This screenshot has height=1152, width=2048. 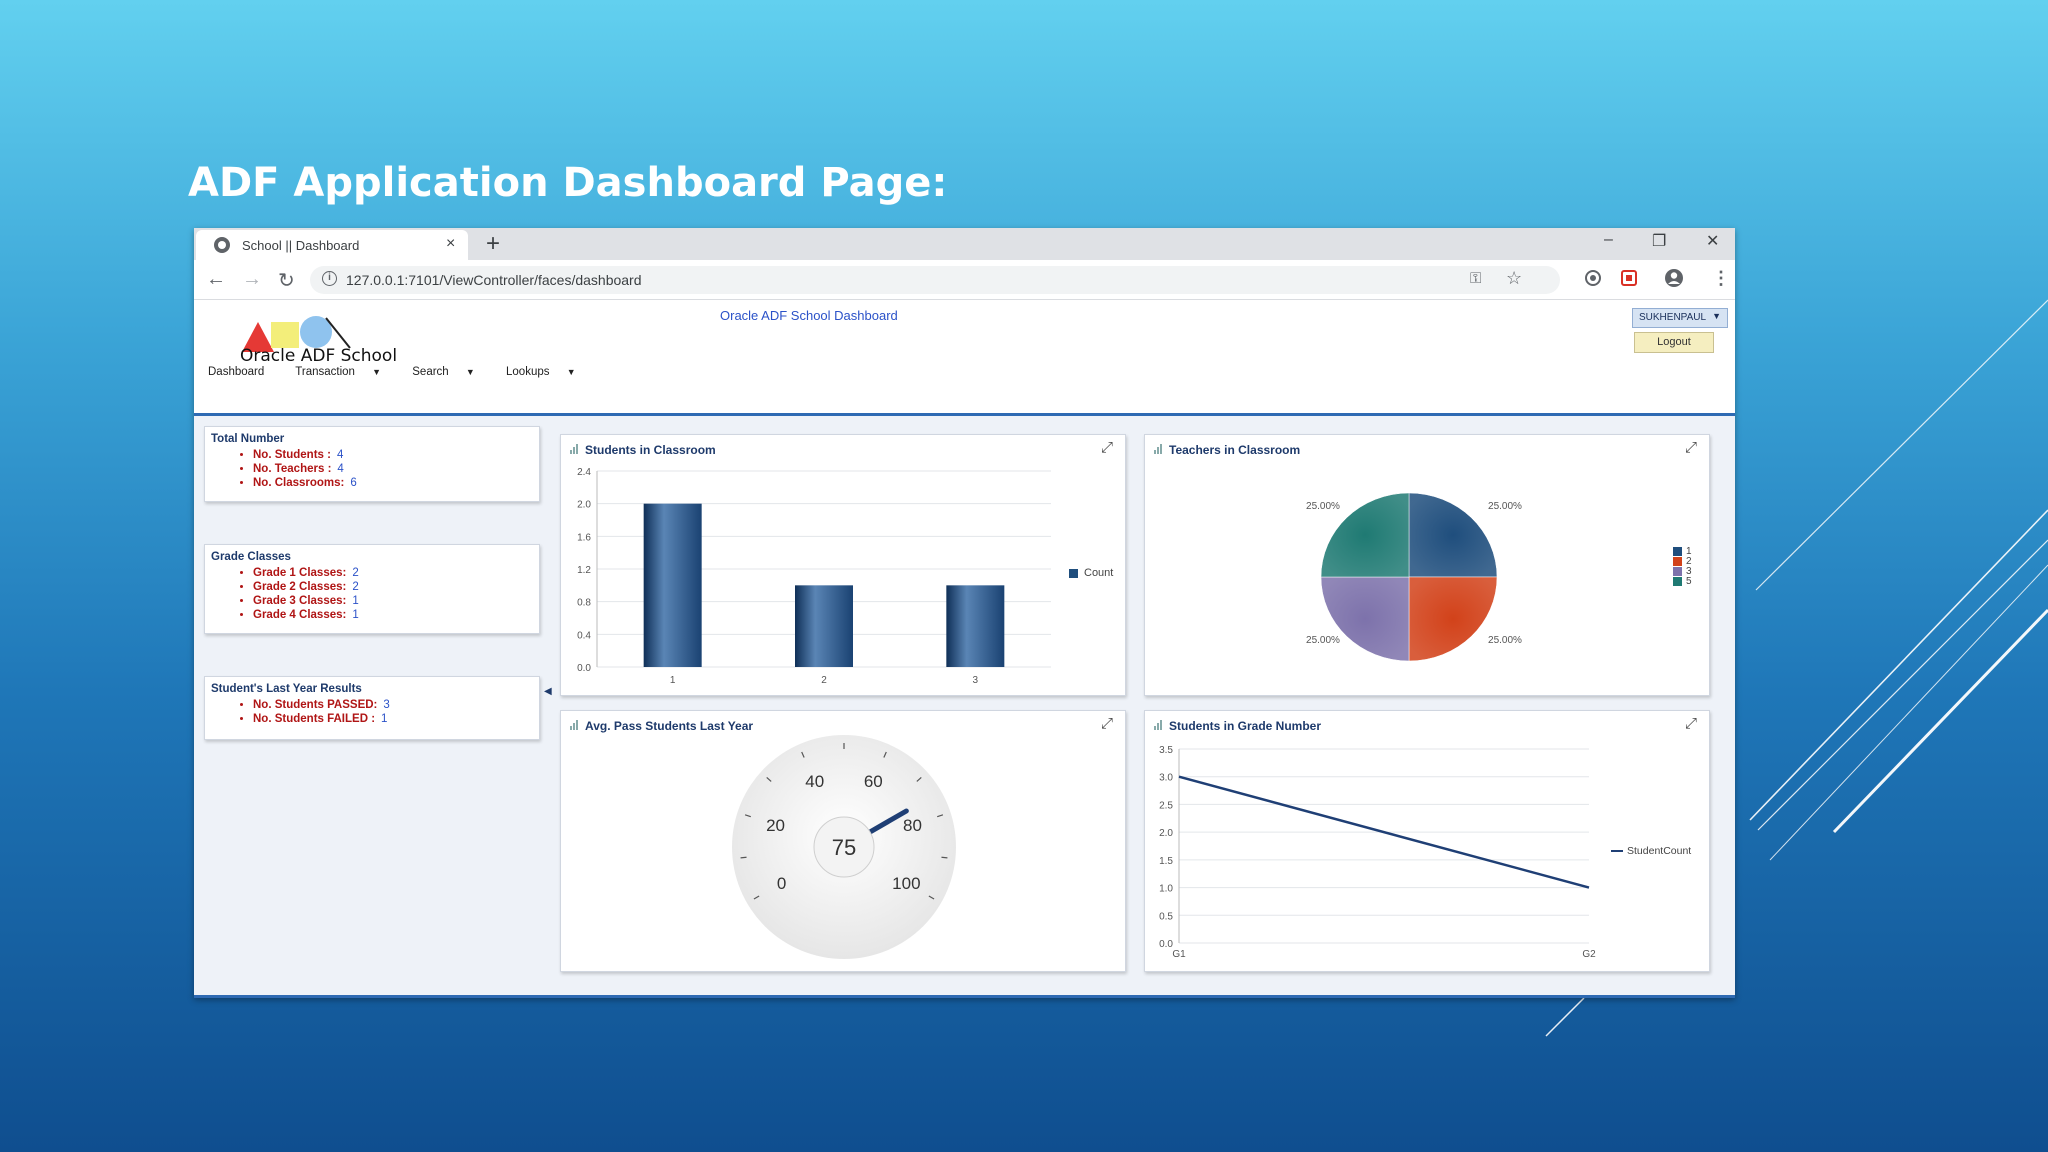 I want to click on extension-icon, so click(x=1593, y=278).